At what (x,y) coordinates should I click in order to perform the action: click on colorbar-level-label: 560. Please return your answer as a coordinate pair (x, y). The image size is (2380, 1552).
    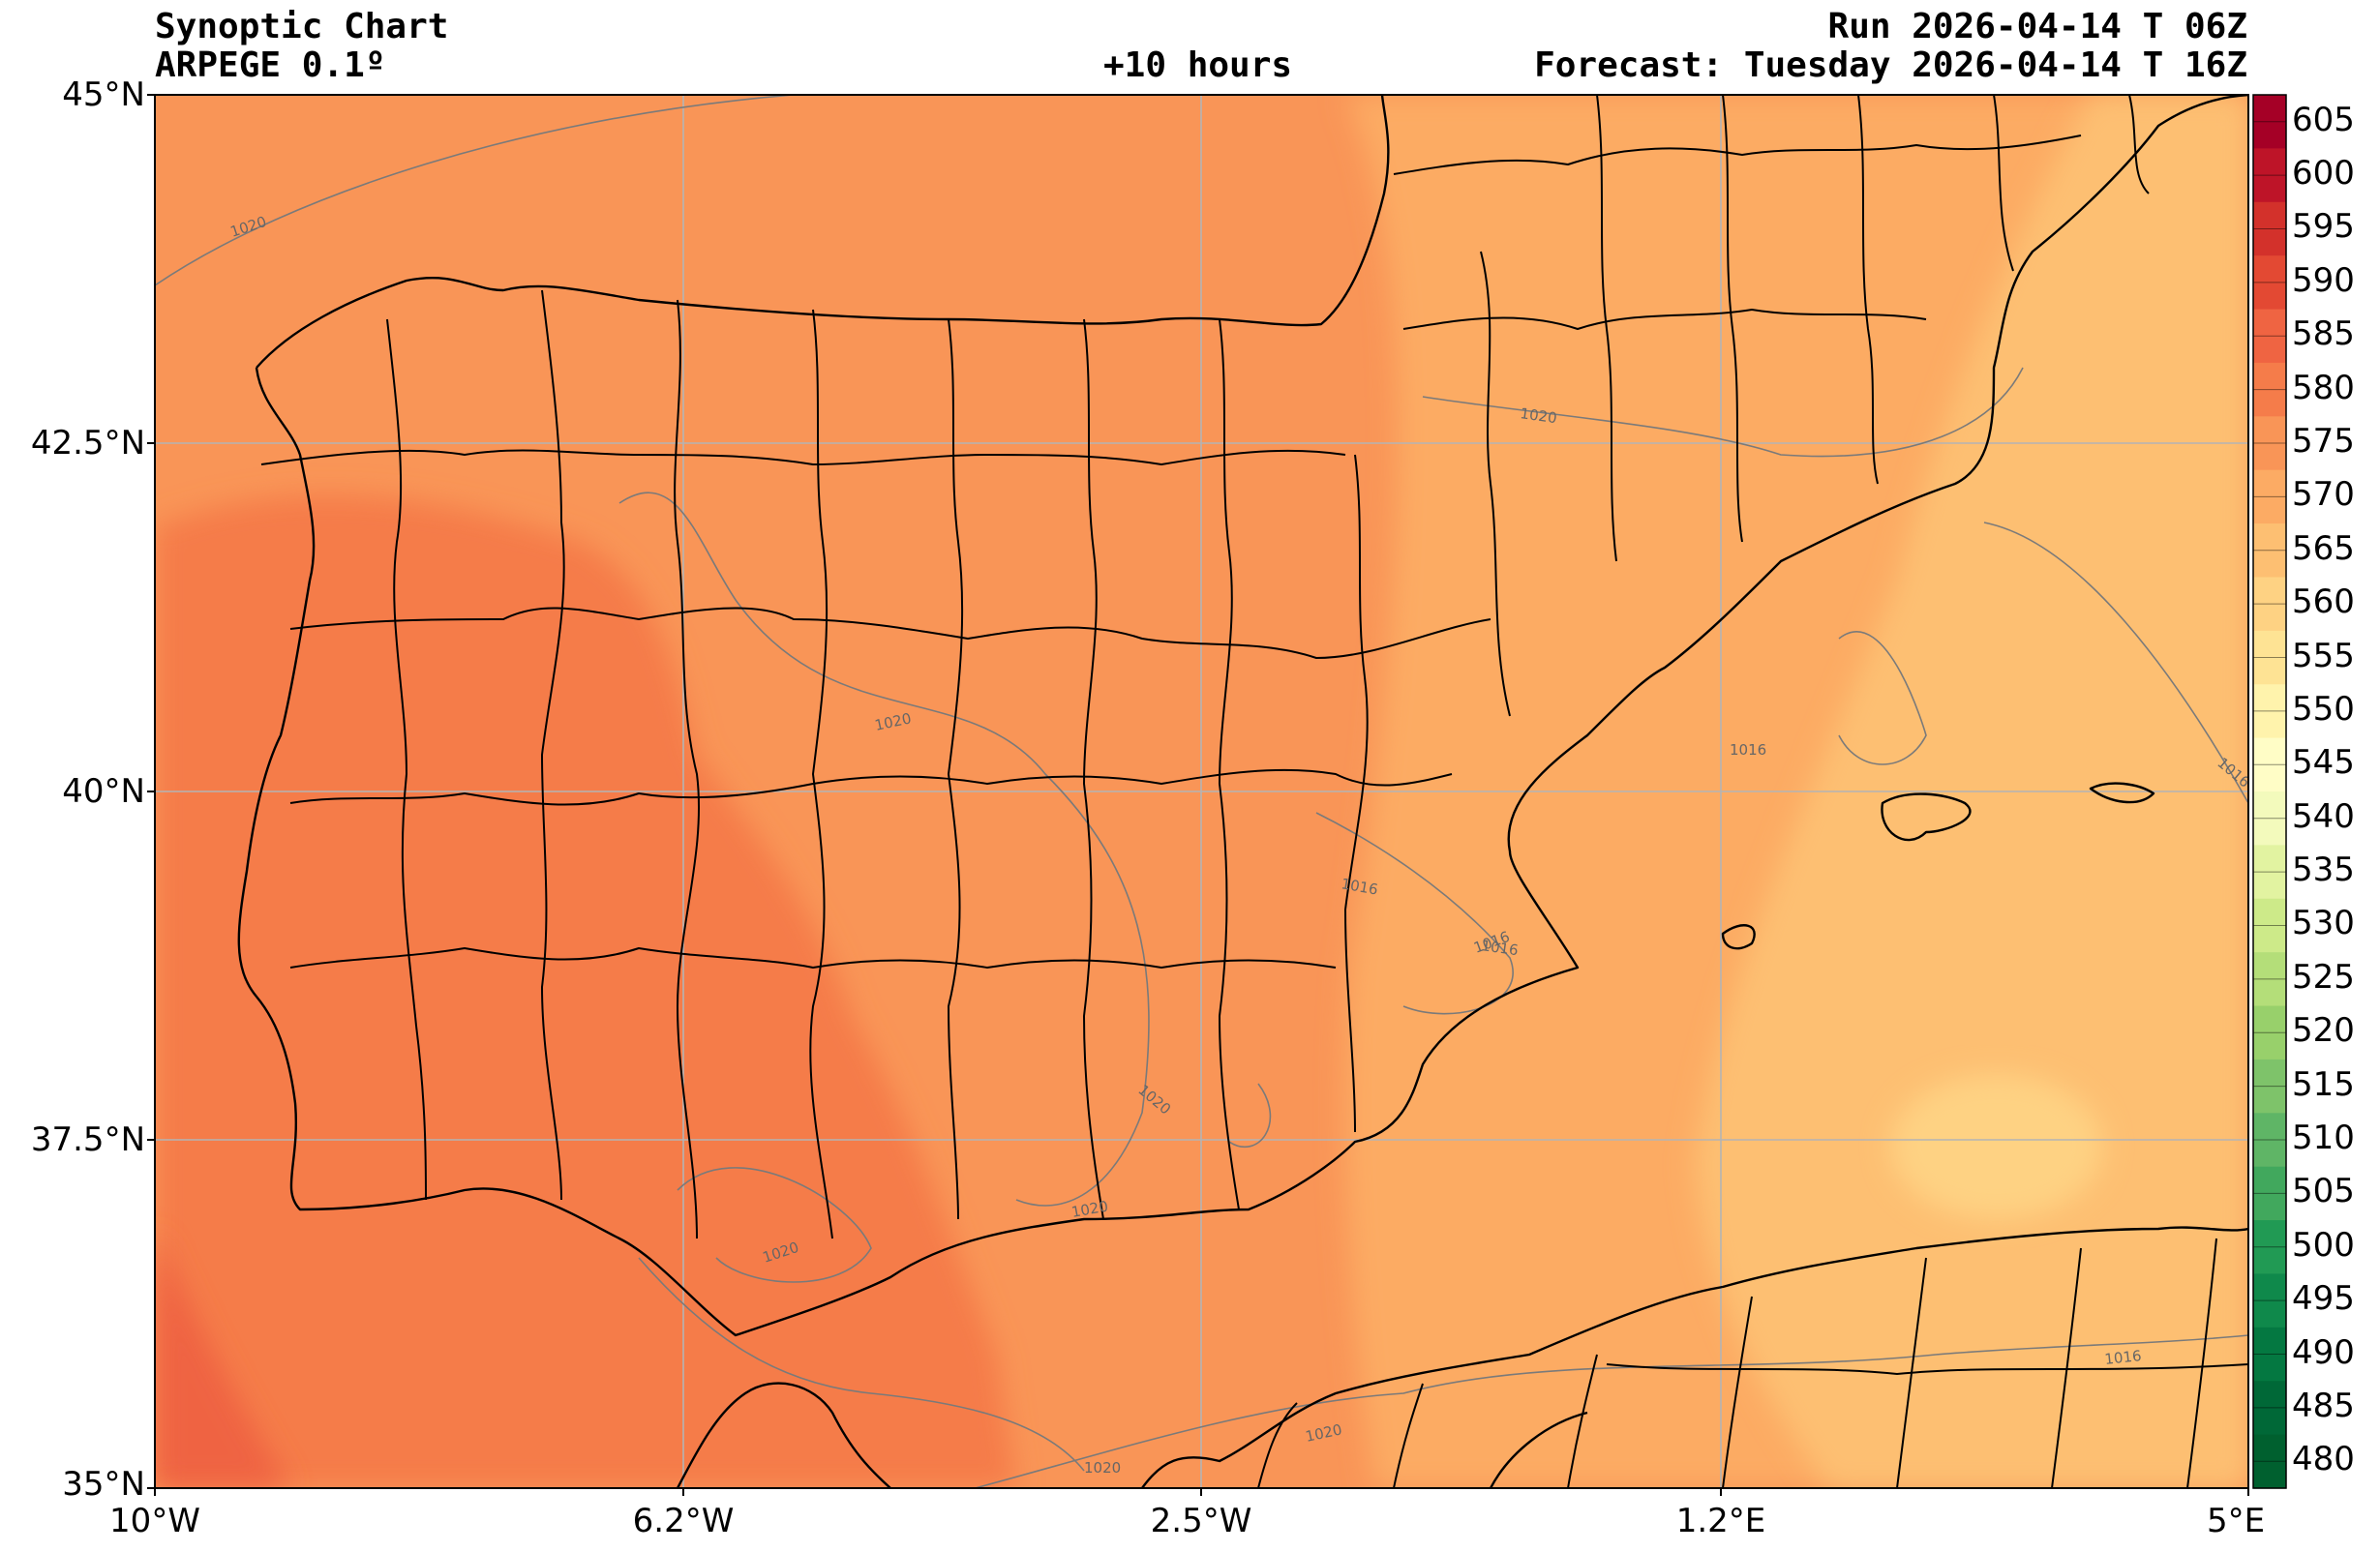
    Looking at the image, I should click on (2323, 602).